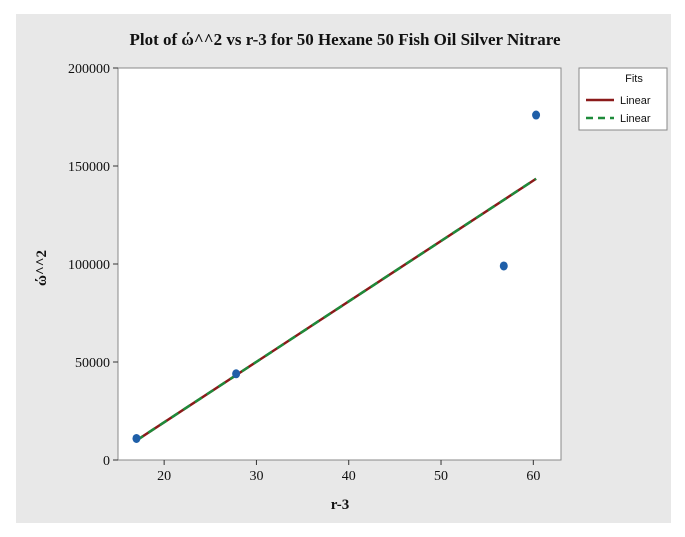 This screenshot has height=537, width=685. Describe the element at coordinates (89, 69) in the screenshot. I see `y-tick-label: 200000` at that location.